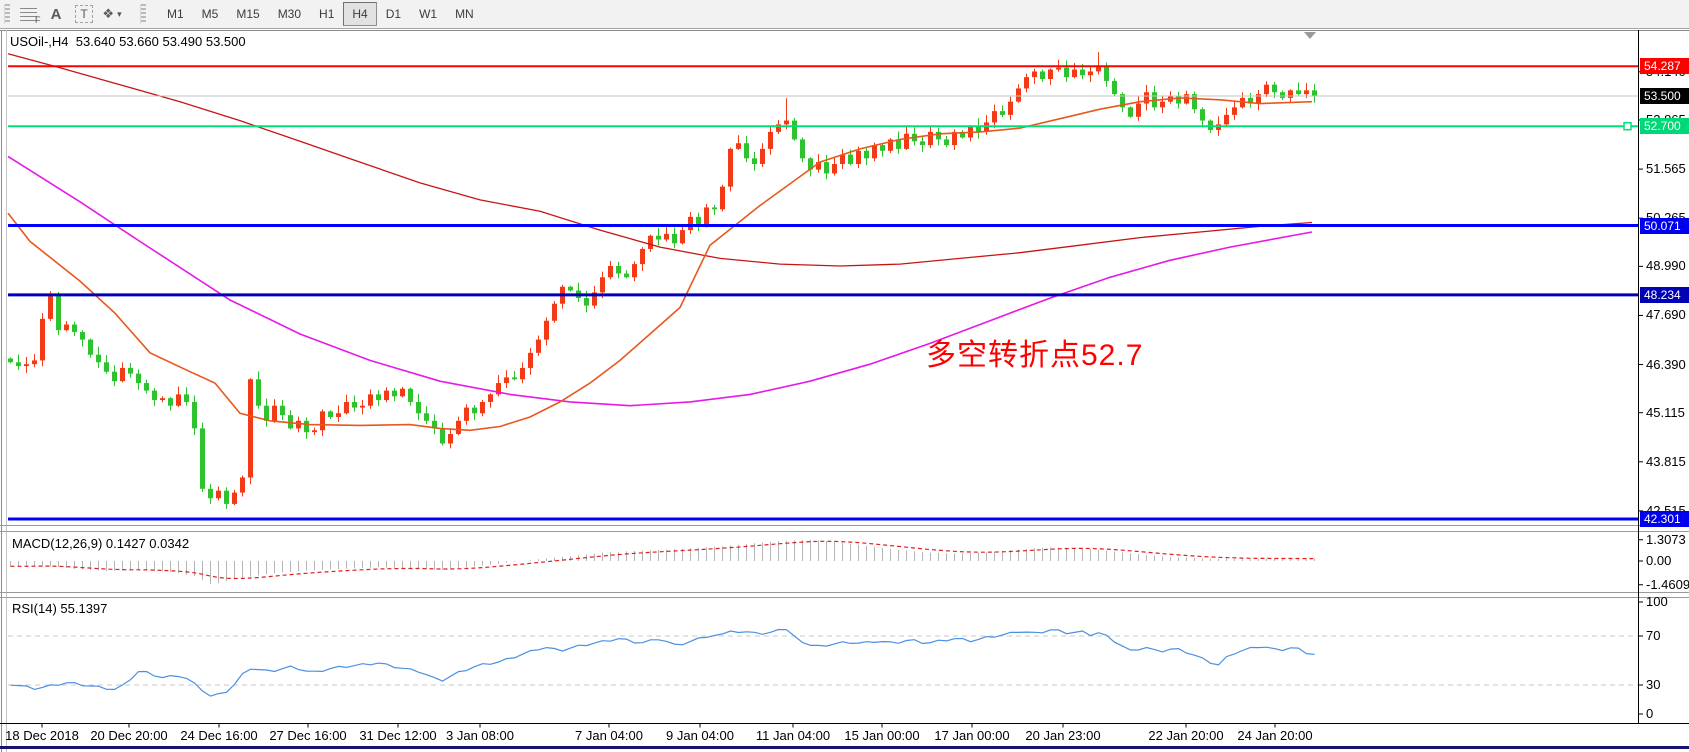 This screenshot has width=1689, height=752. I want to click on time-axis-label: 22 Jan 20:00, so click(1186, 735).